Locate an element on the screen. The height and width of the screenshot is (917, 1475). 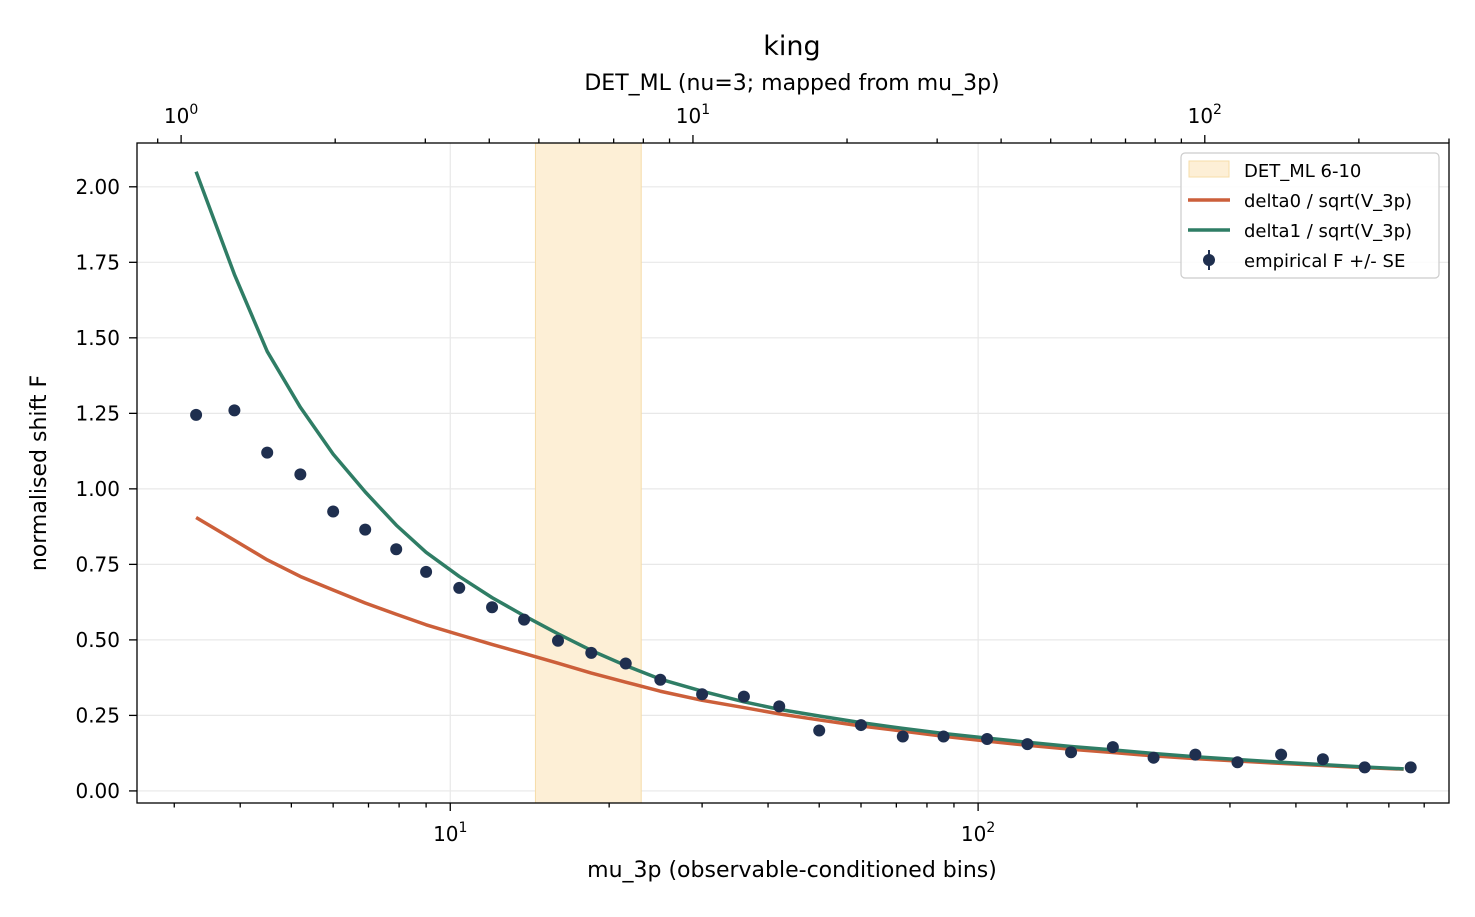
chart-title: king is located at coordinates (791, 46).